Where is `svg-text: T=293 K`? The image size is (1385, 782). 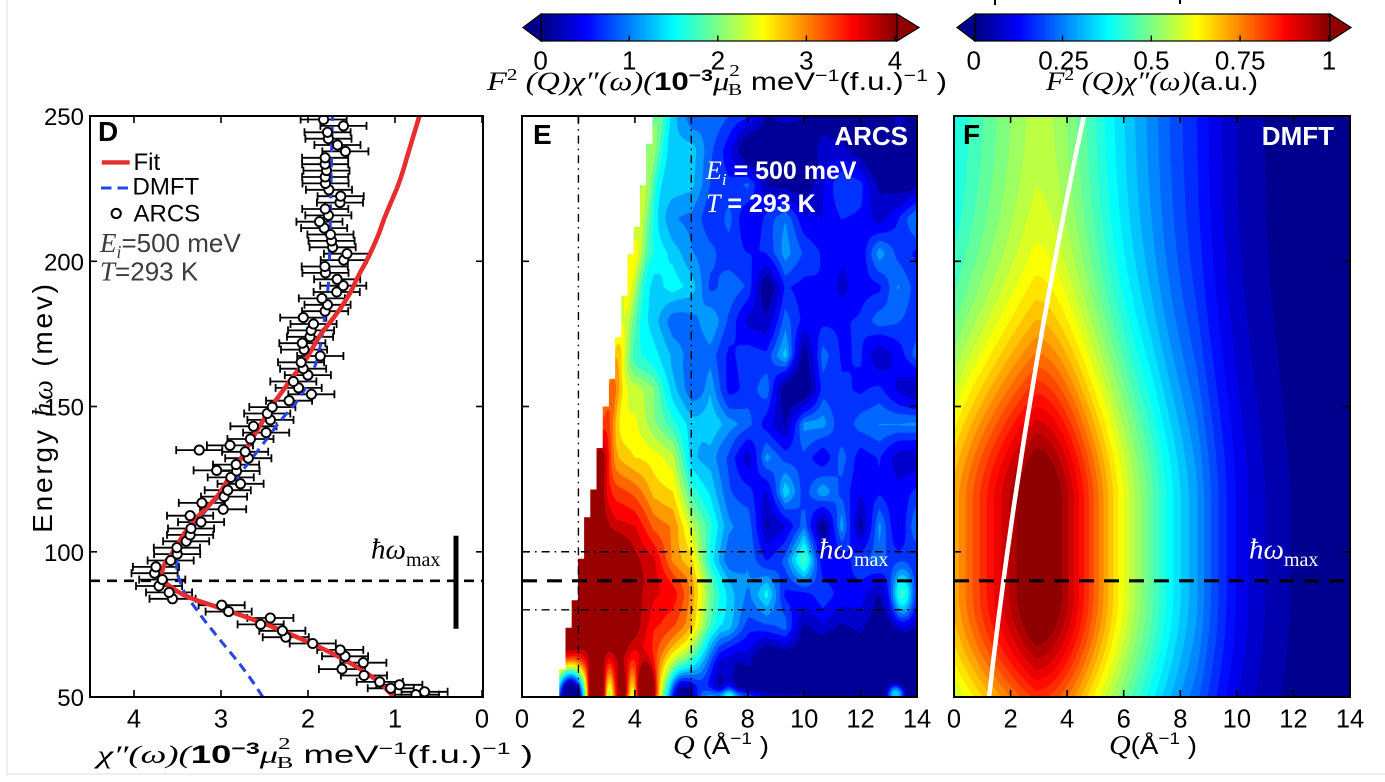 svg-text: T=293 K is located at coordinates (149, 272).